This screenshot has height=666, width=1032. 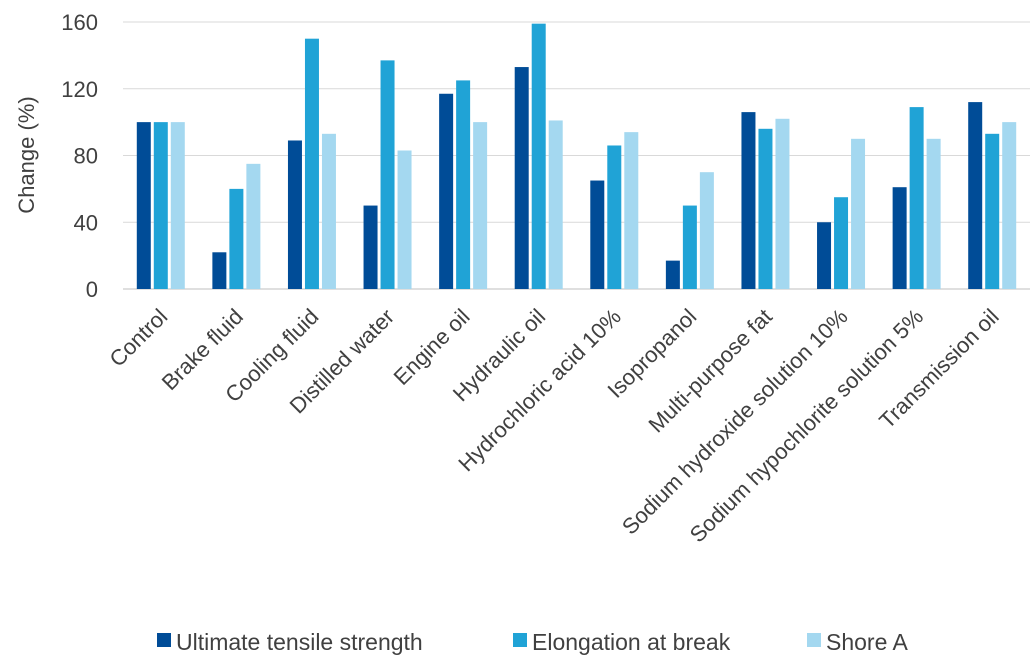 What do you see at coordinates (299, 642) in the screenshot?
I see `legend-label: Ultimate tensile strength` at bounding box center [299, 642].